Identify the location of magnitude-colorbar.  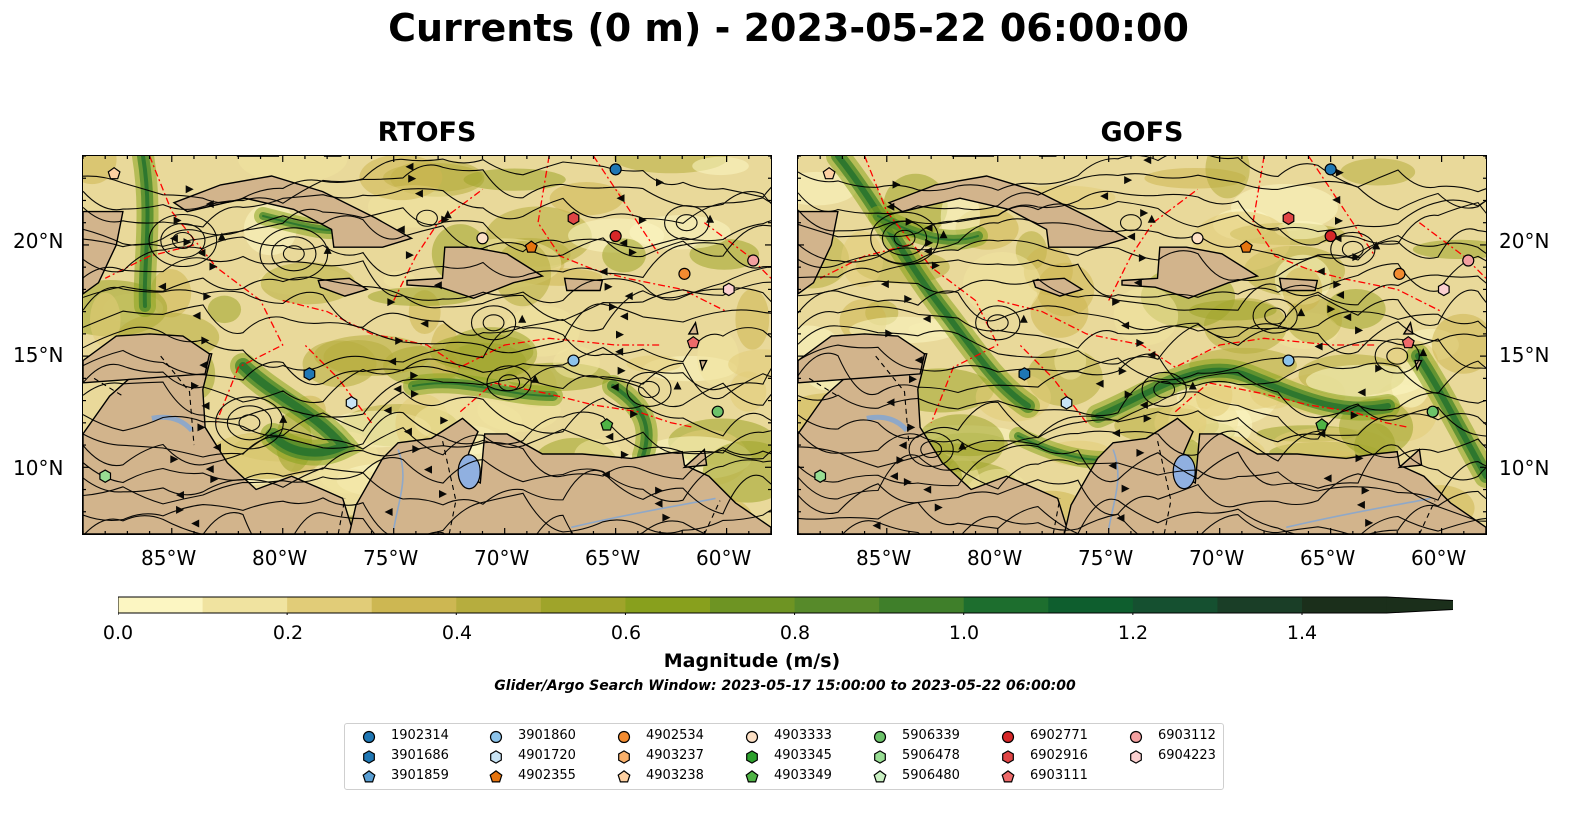
(785, 605).